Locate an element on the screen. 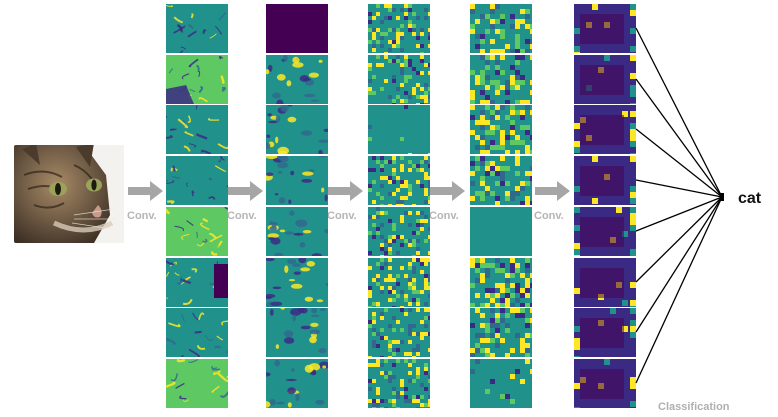  output-label: cat is located at coordinates (750, 198).